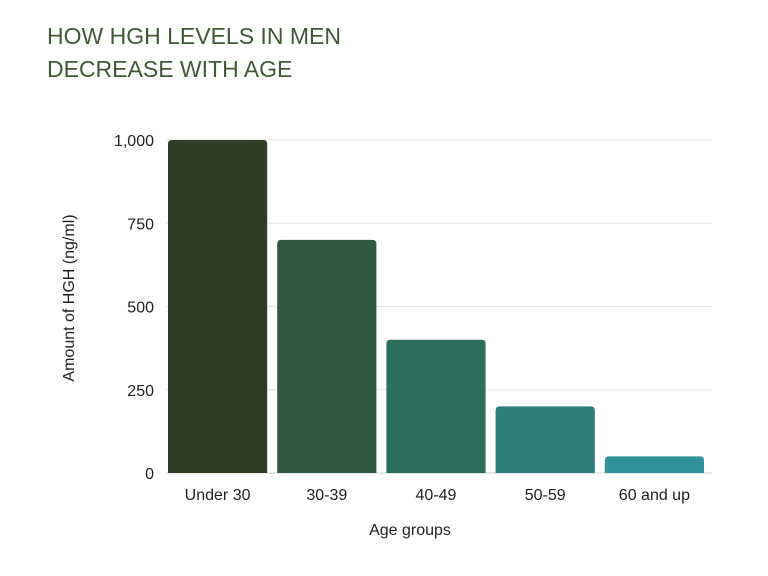  I want to click on x-tick-label-3: 50-59, so click(545, 495).